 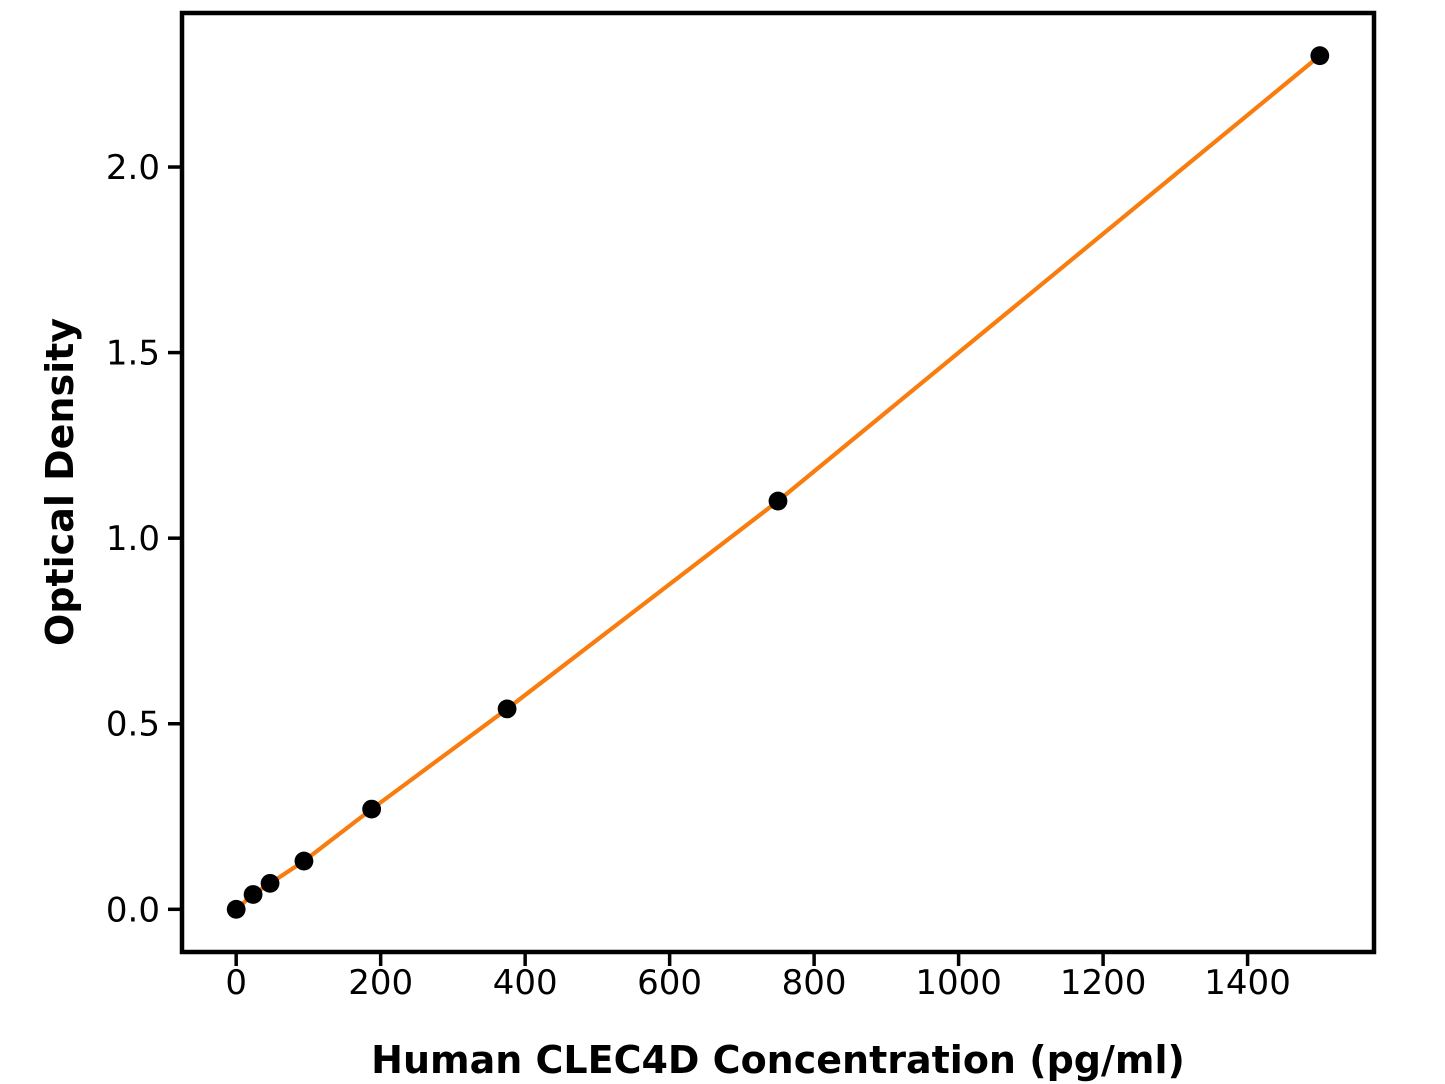 What do you see at coordinates (814, 983) in the screenshot?
I see `x-axis-tick-label: 800` at bounding box center [814, 983].